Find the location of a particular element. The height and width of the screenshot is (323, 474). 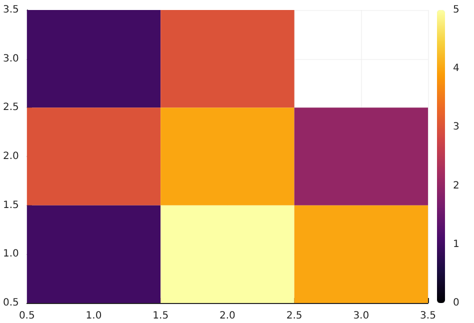

color-bar-label: 4 is located at coordinates (456, 68).